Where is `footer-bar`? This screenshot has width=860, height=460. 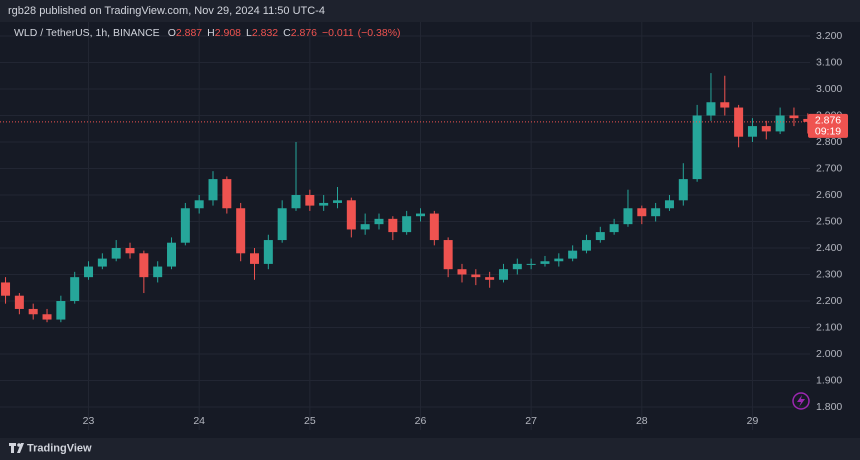 footer-bar is located at coordinates (430, 449).